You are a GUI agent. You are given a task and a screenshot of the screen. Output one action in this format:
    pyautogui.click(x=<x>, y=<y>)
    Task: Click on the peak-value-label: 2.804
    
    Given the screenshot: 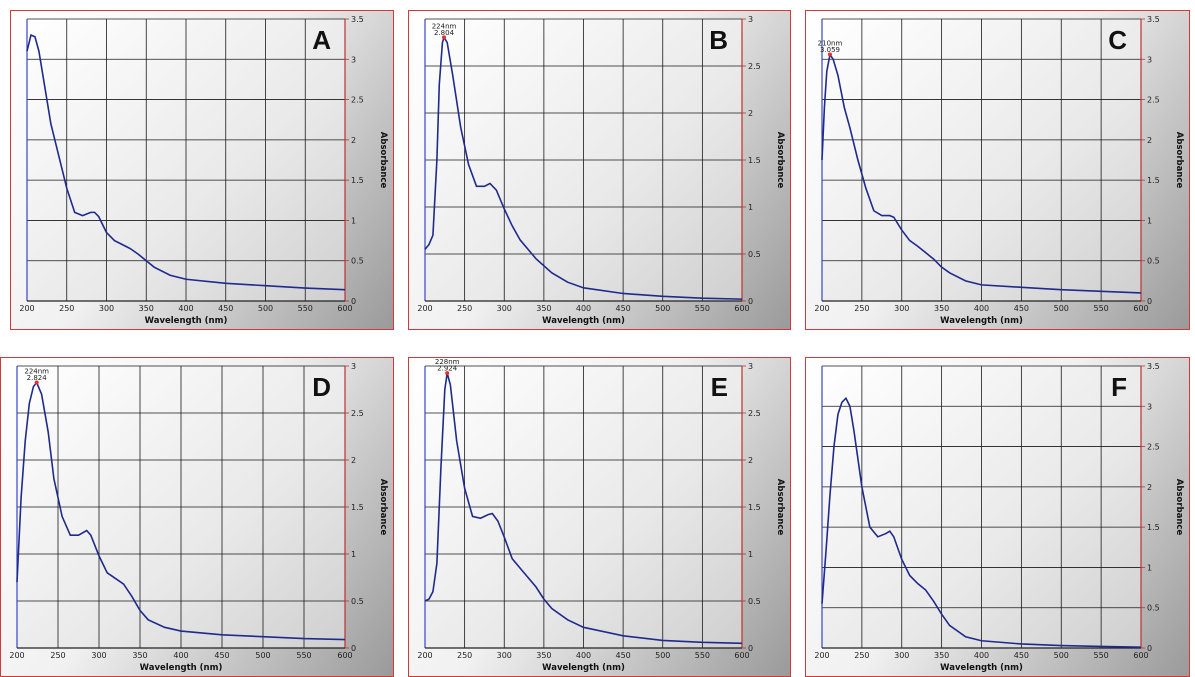 What is the action you would take?
    pyautogui.click(x=444, y=33)
    